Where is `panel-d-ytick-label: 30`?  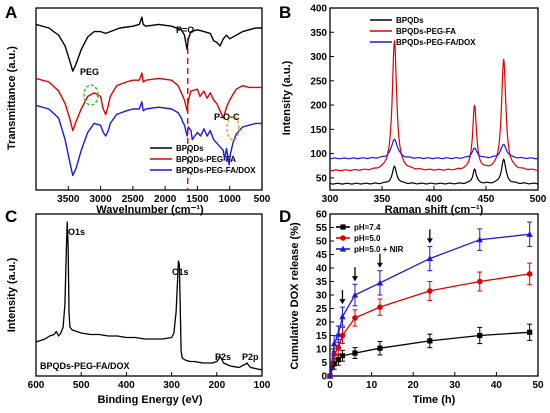 panel-d-ytick-label: 30 is located at coordinates (322, 296).